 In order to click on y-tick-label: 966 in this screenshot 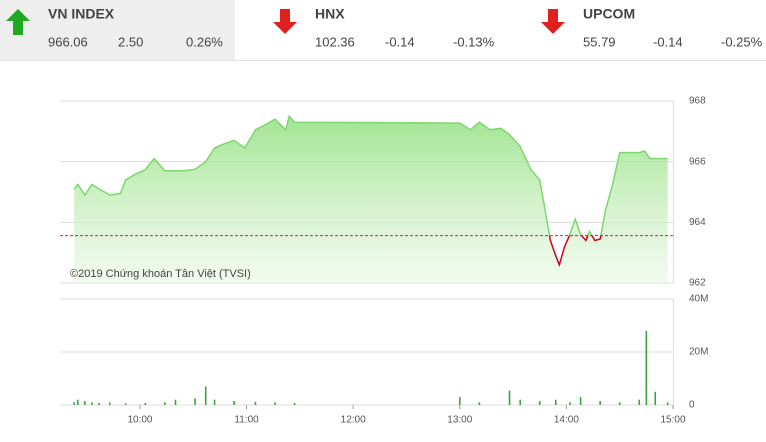, I will do `click(697, 161)`.